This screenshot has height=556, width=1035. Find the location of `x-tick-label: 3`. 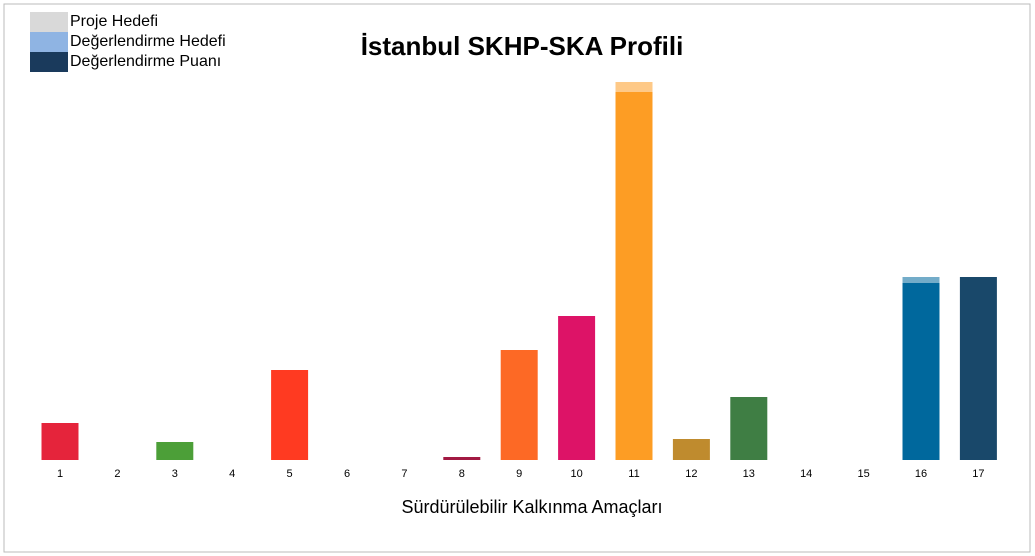

x-tick-label: 3 is located at coordinates (175, 474).